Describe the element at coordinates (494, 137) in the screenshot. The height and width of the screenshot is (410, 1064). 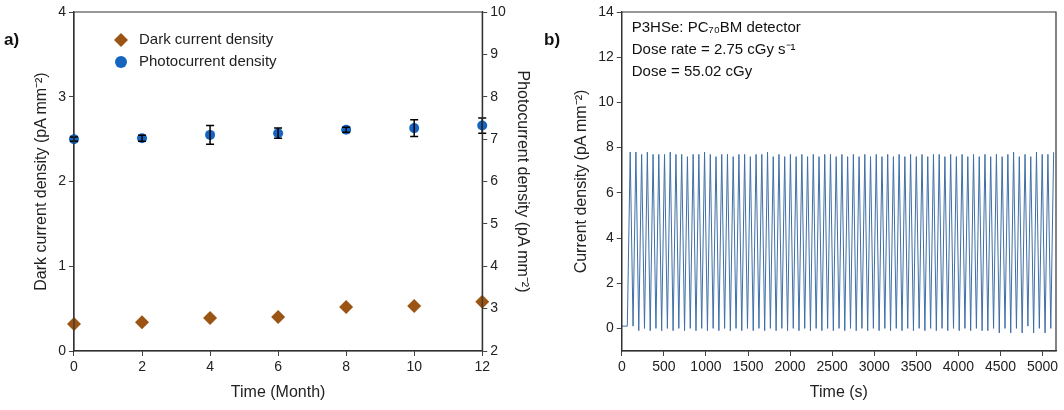
I see `y2-tick-label: 7` at that location.